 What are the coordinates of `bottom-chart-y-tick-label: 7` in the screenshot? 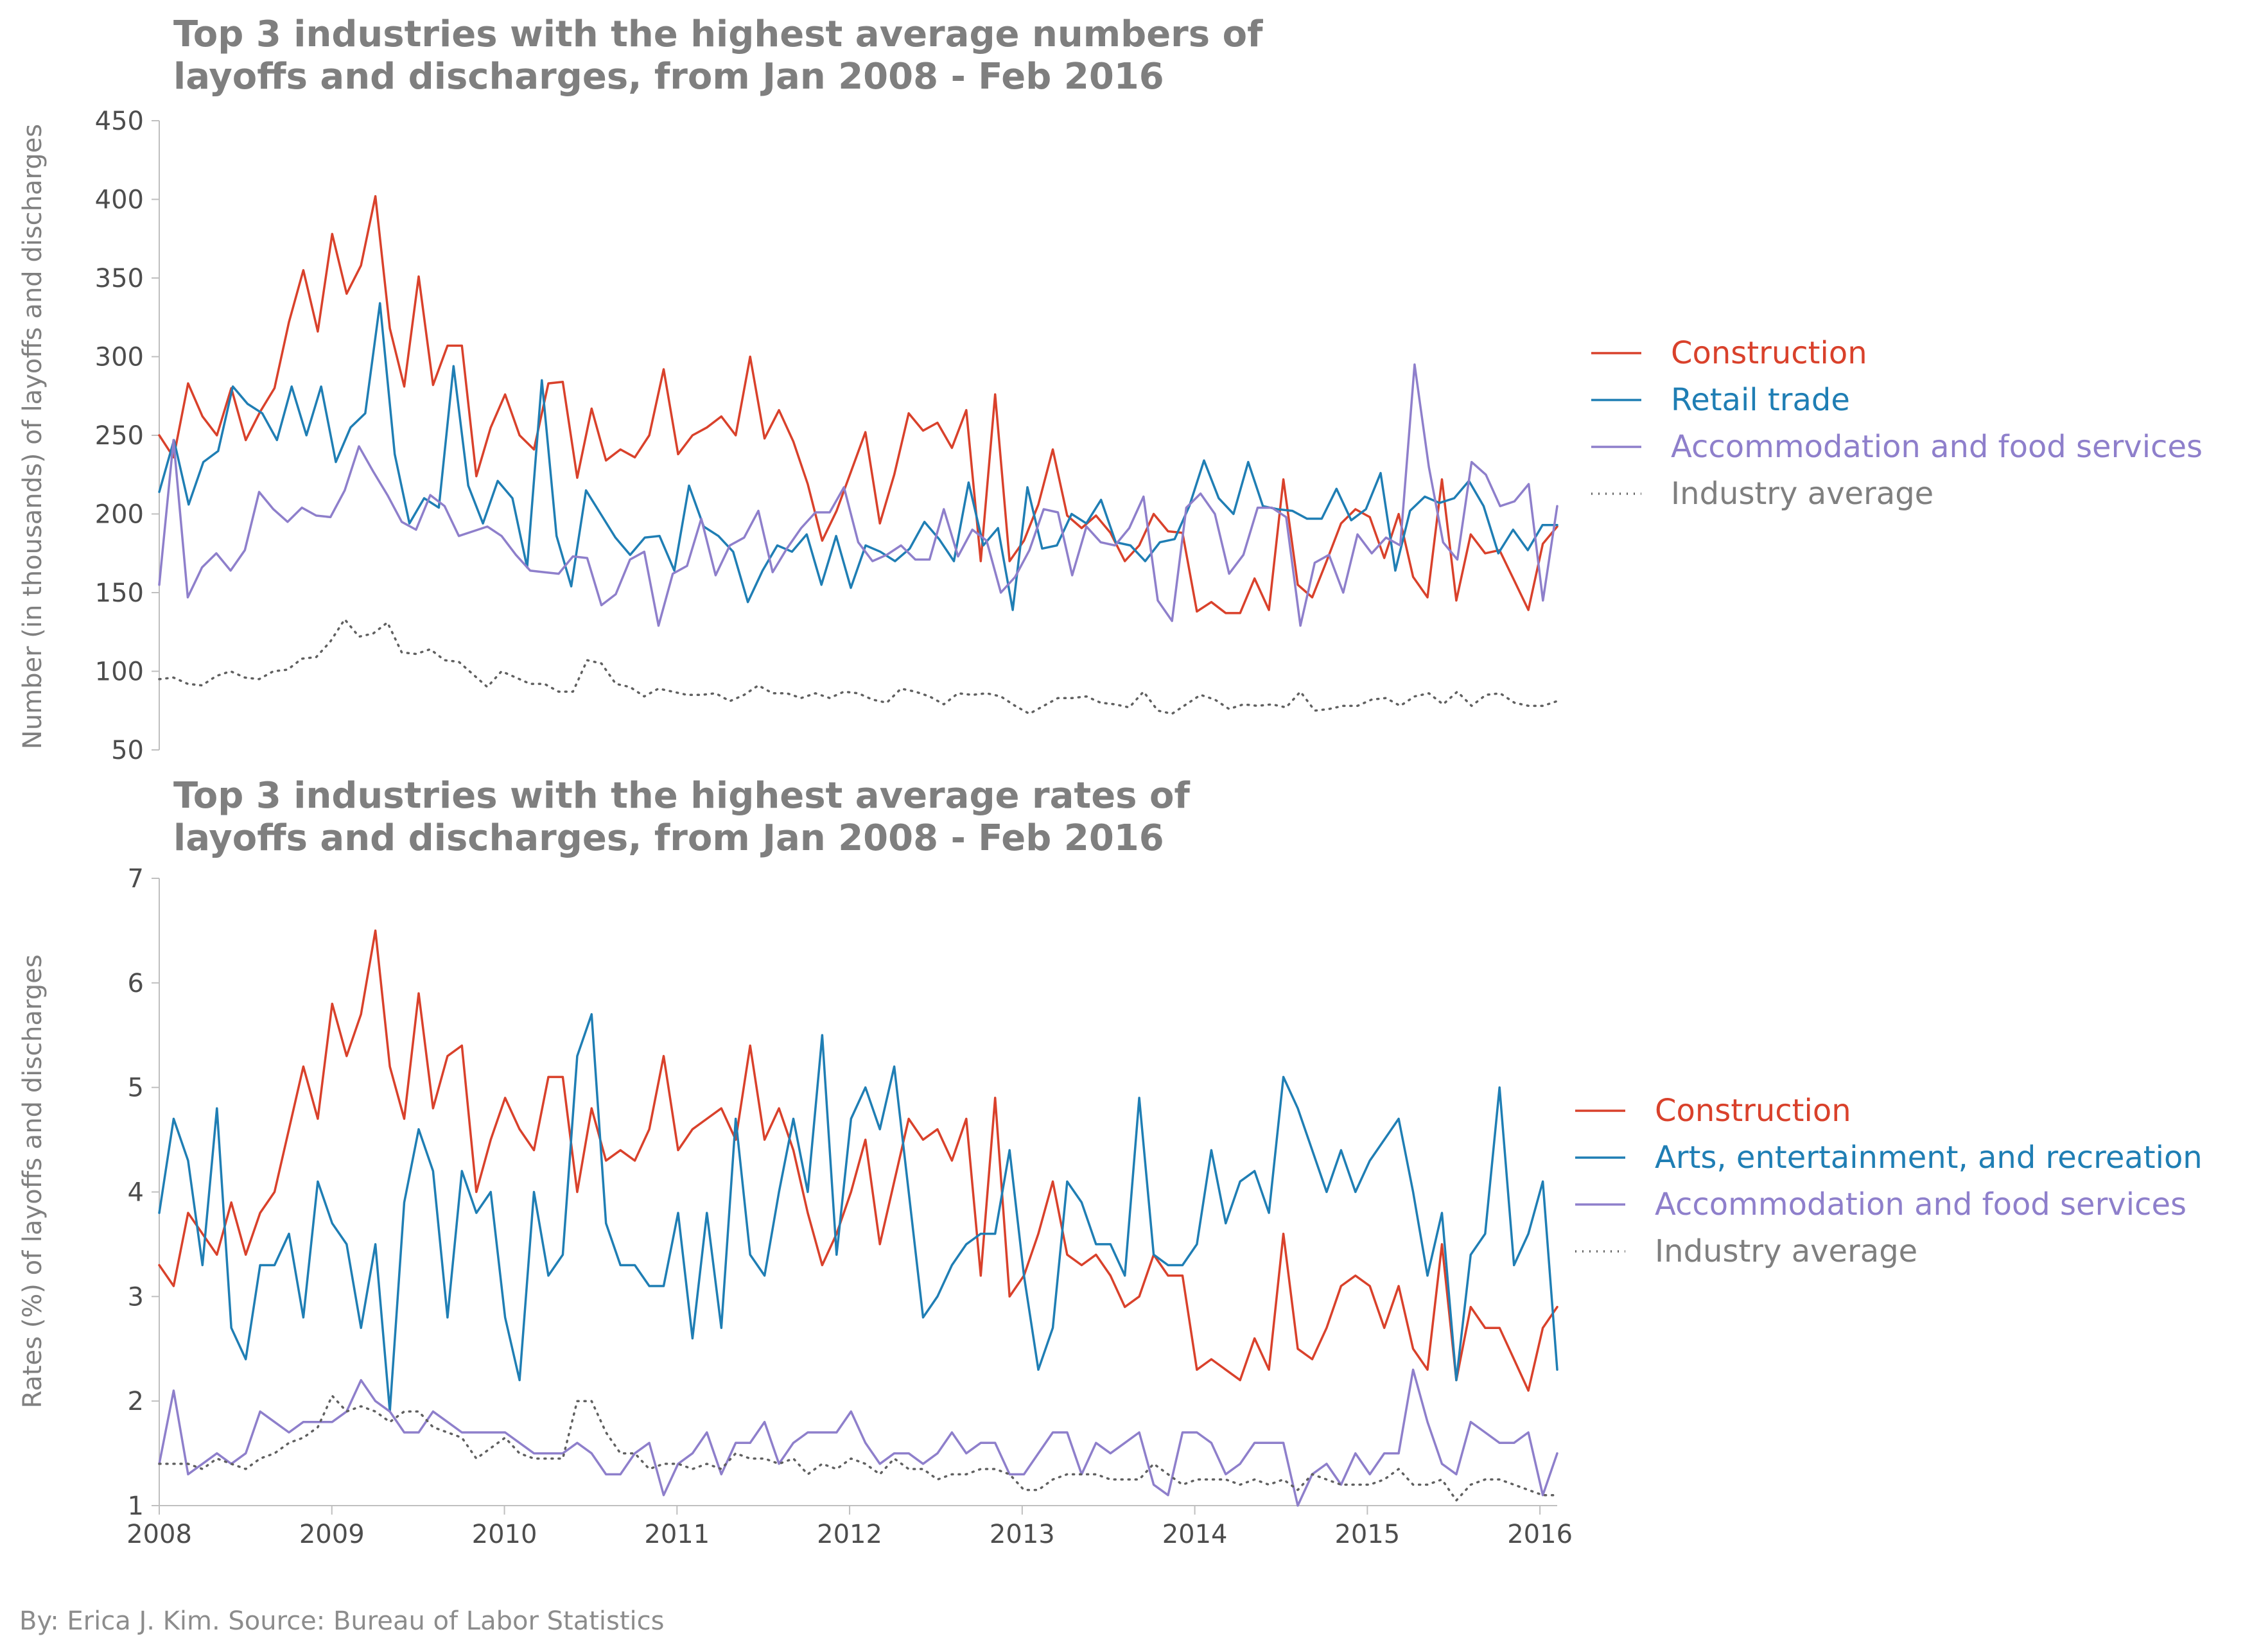 It's located at (136, 879).